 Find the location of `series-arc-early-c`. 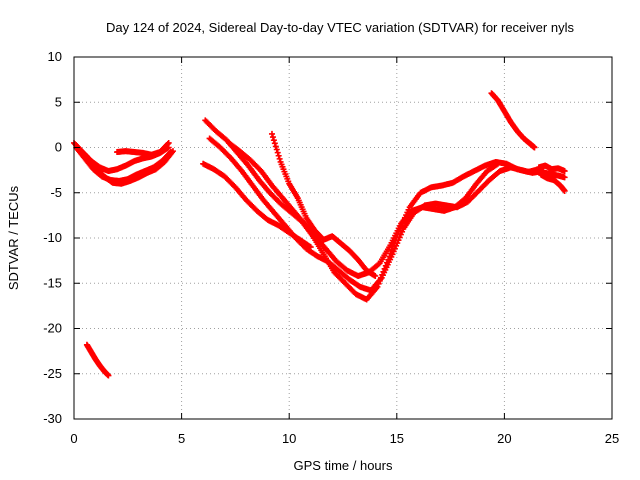

series-arc-early-c is located at coordinates (129, 167).